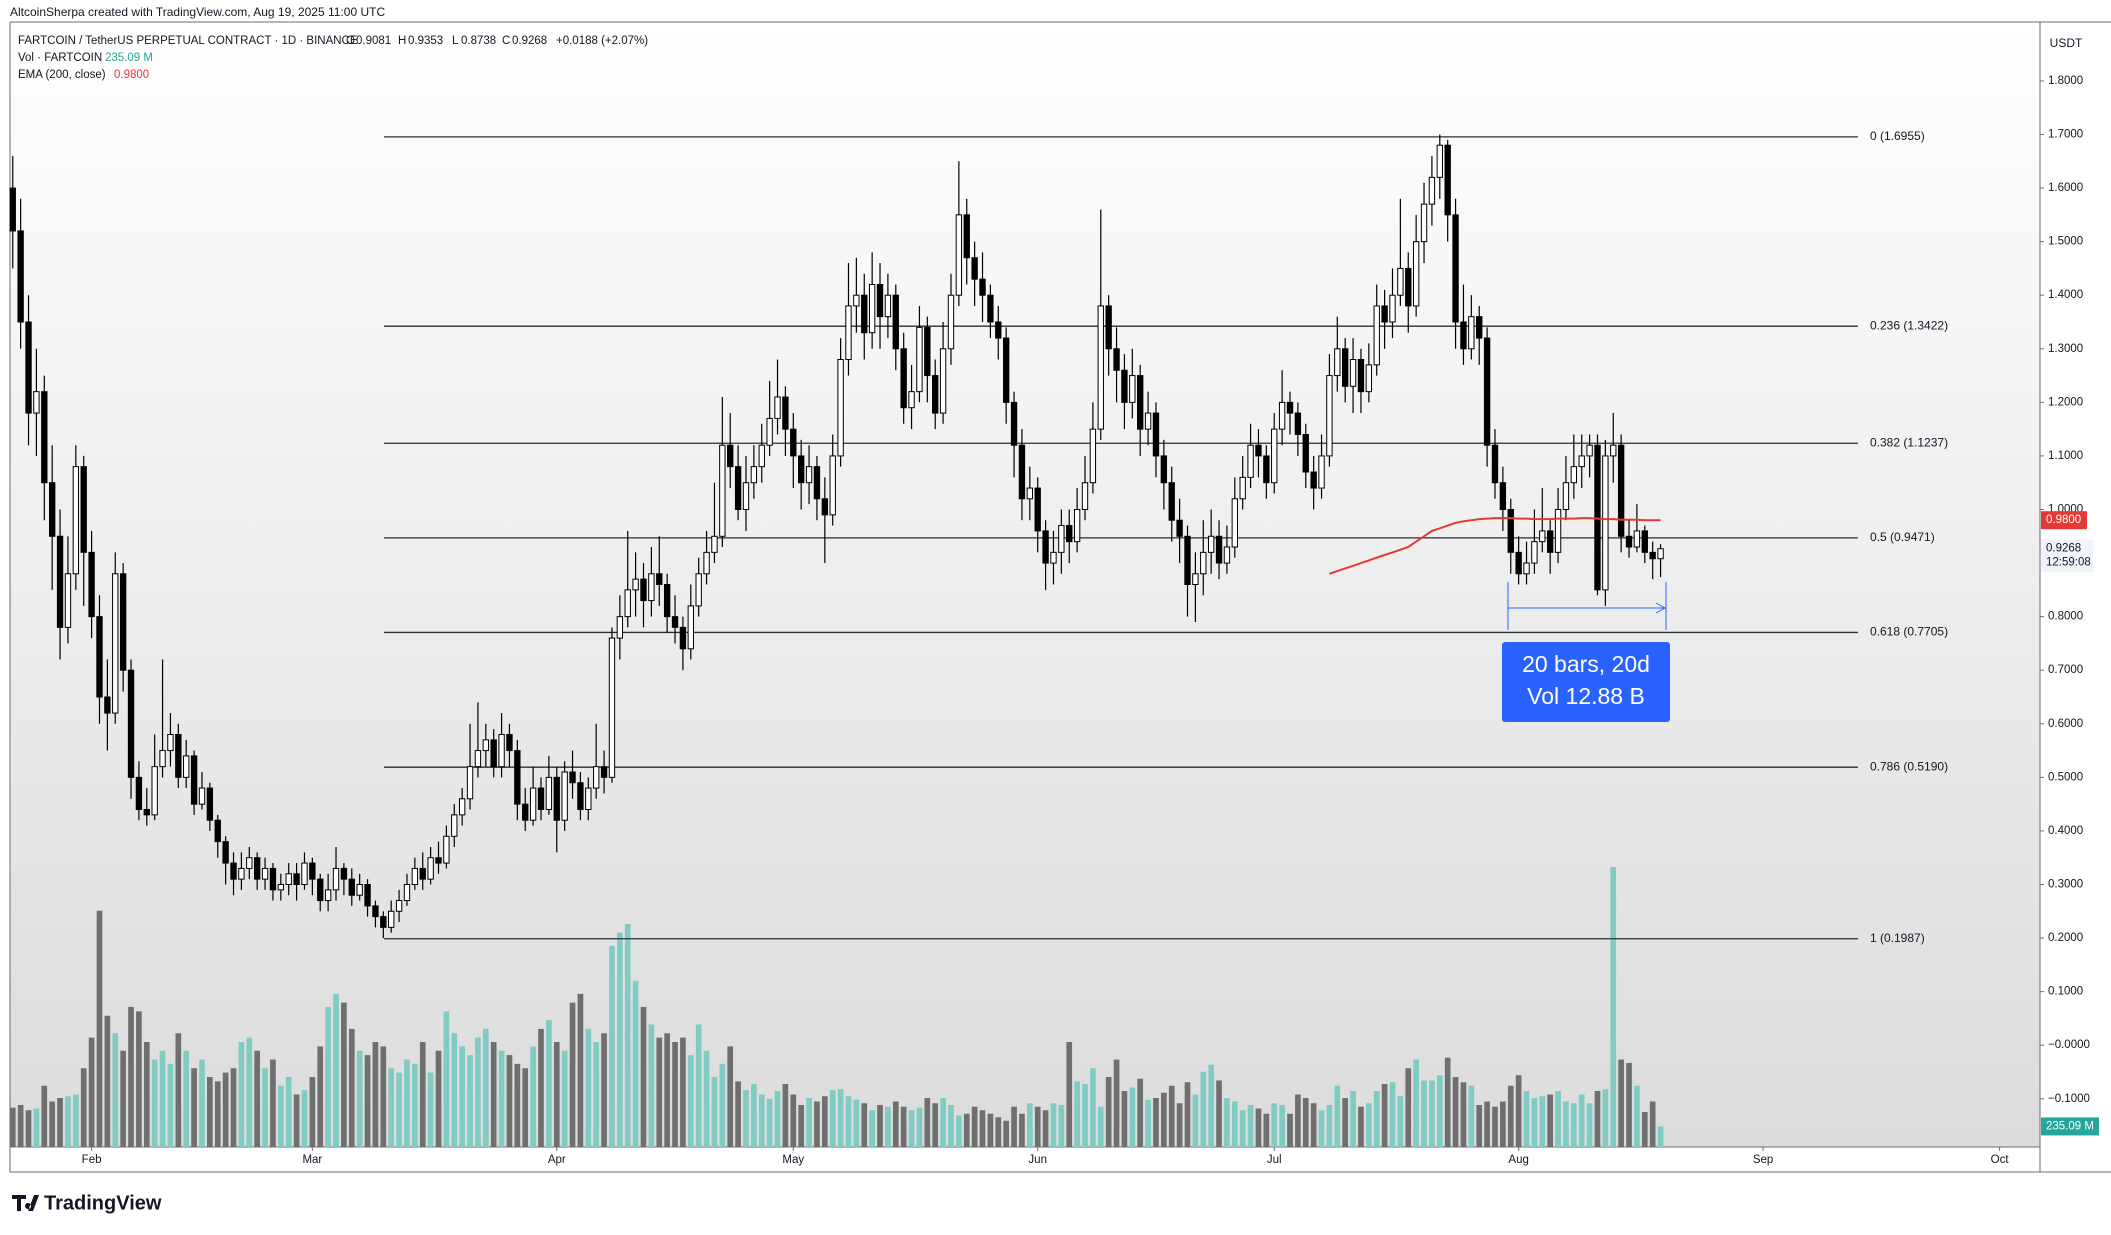 The height and width of the screenshot is (1235, 2111). What do you see at coordinates (793, 1160) in the screenshot?
I see `x-tick-label: May` at bounding box center [793, 1160].